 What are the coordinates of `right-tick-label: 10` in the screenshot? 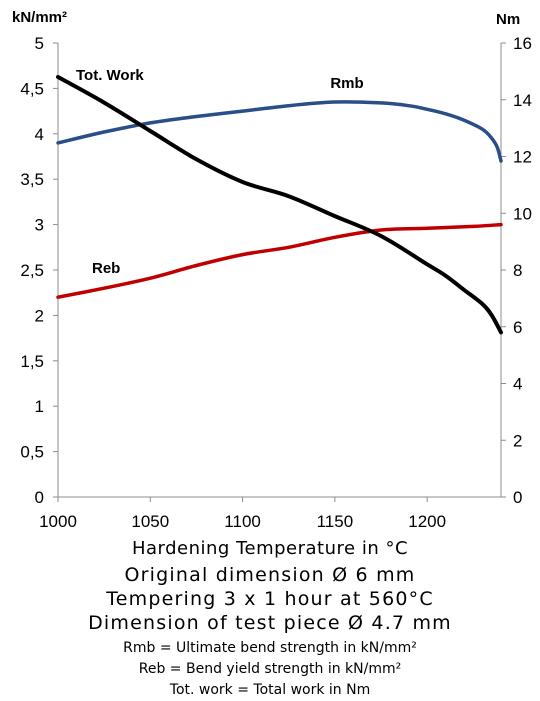 It's located at (522, 213).